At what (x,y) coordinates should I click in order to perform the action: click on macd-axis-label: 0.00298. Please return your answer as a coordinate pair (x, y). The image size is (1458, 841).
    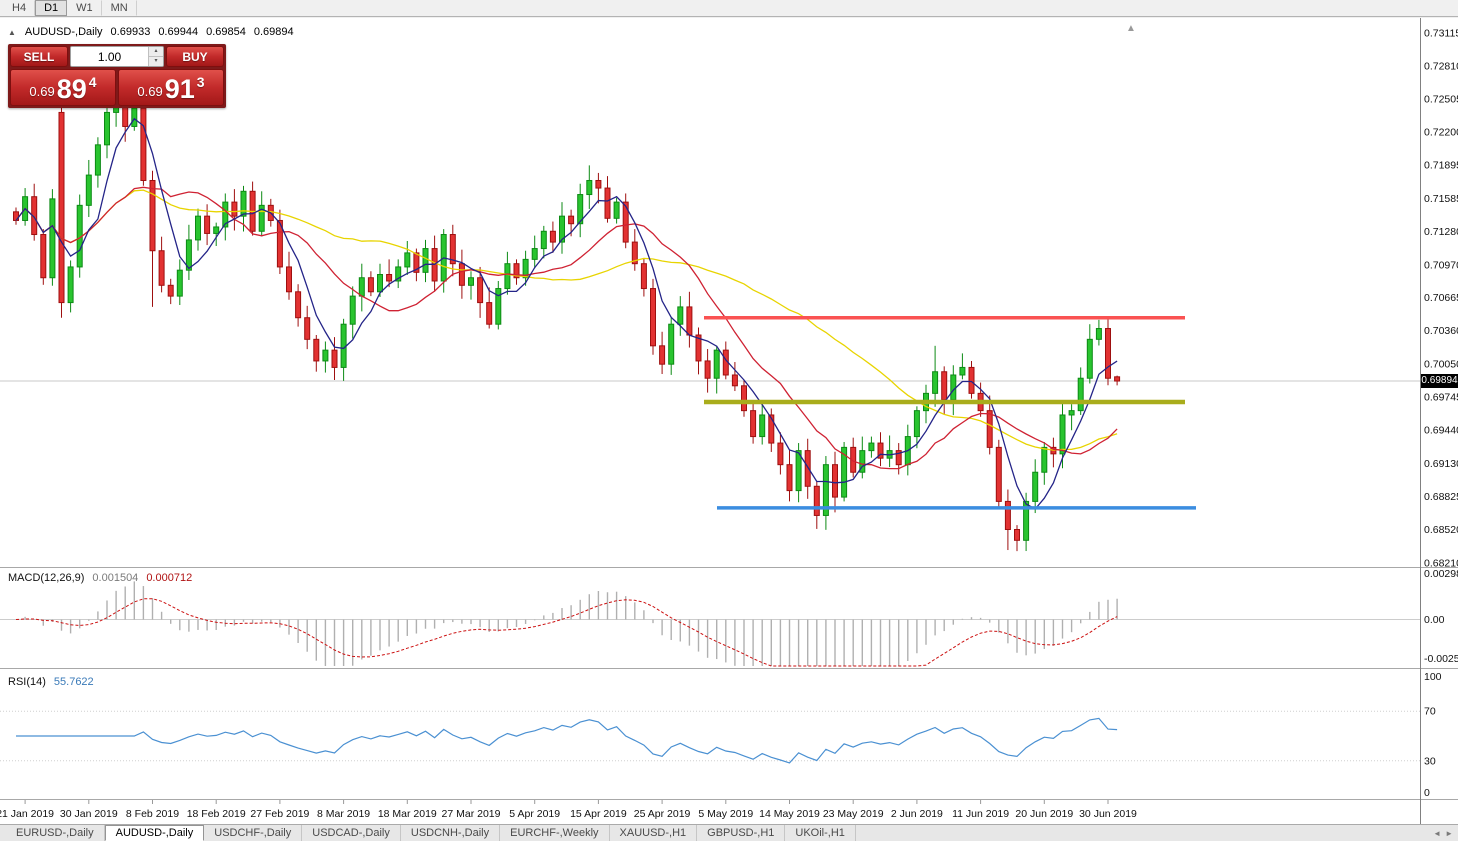
    Looking at the image, I should click on (1441, 574).